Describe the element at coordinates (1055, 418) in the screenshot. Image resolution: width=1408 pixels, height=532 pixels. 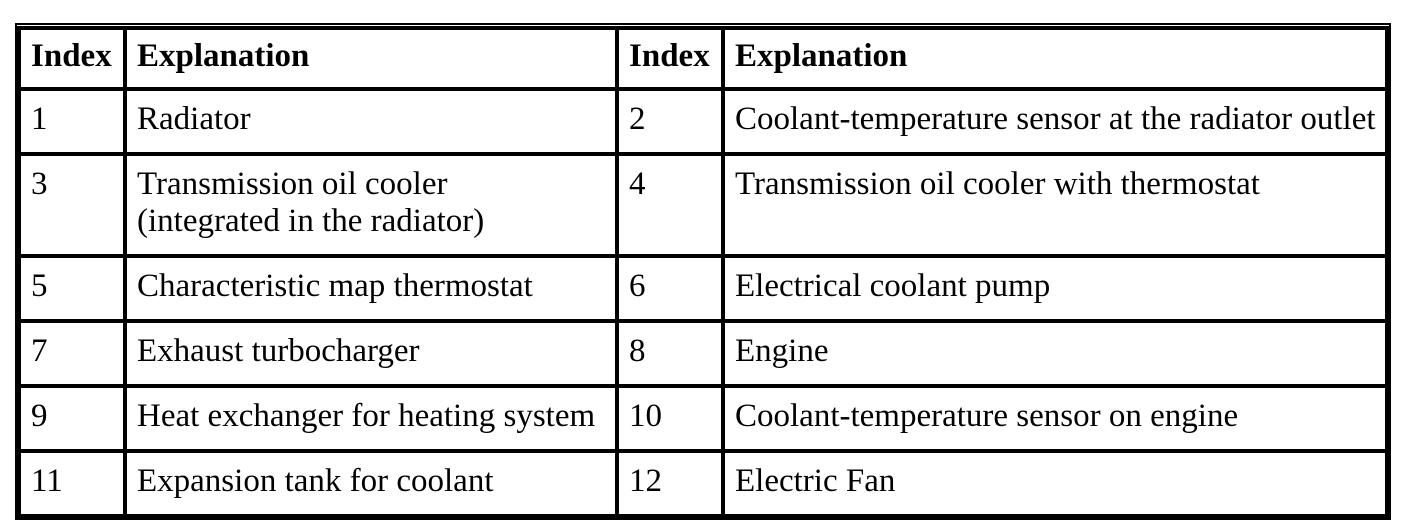
I see `explanation-cell: Coolant-temperature sensor on engine` at that location.